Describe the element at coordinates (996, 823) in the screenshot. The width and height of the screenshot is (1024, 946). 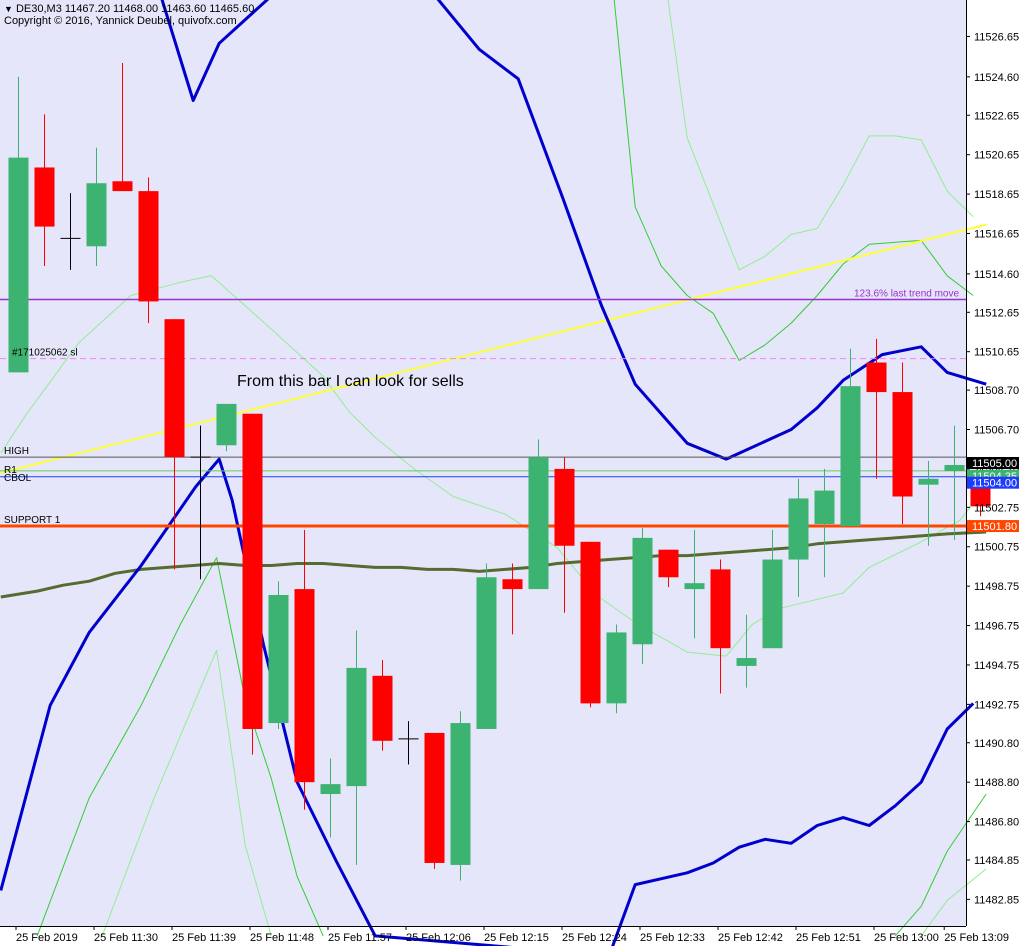
I see `y-tick-label: 11486.80` at that location.